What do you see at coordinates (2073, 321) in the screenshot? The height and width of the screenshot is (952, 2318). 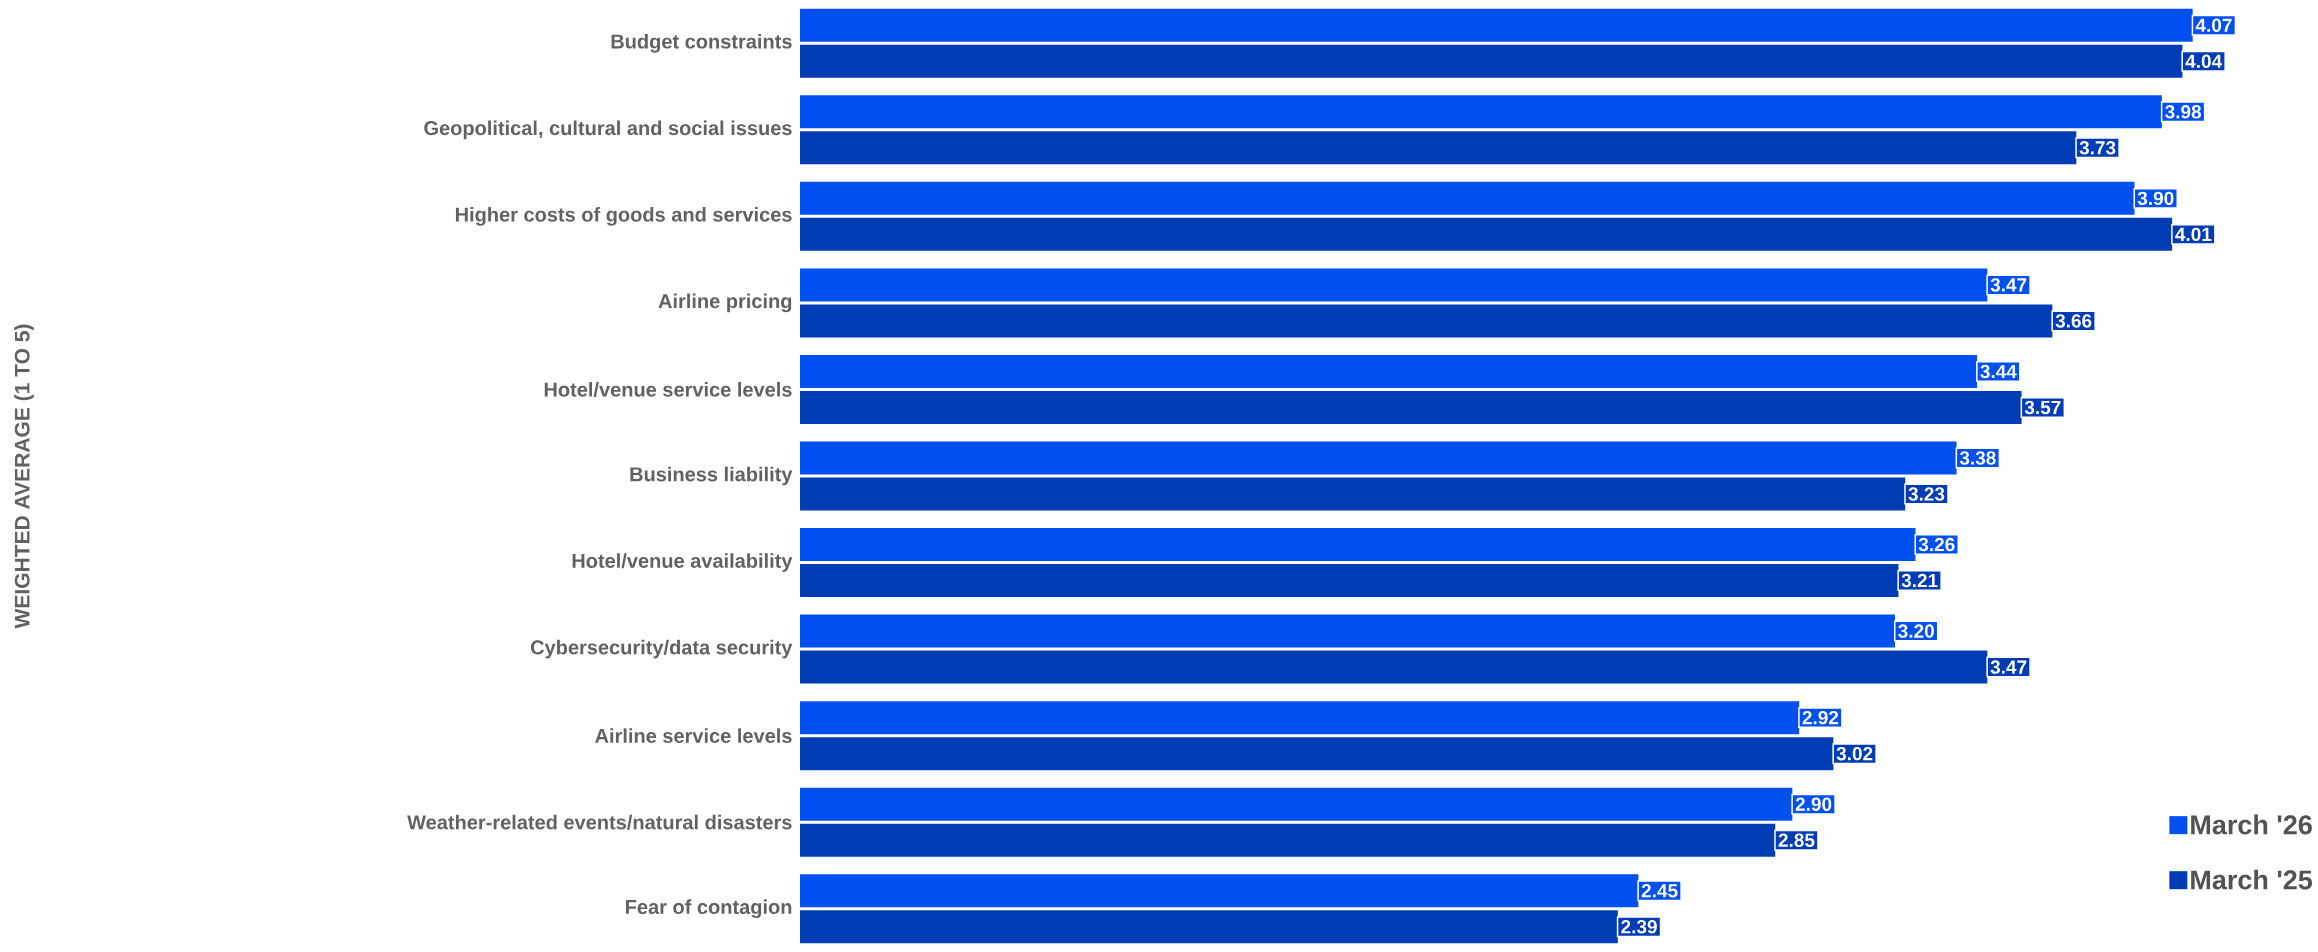 I see `data-label: 3.66` at bounding box center [2073, 321].